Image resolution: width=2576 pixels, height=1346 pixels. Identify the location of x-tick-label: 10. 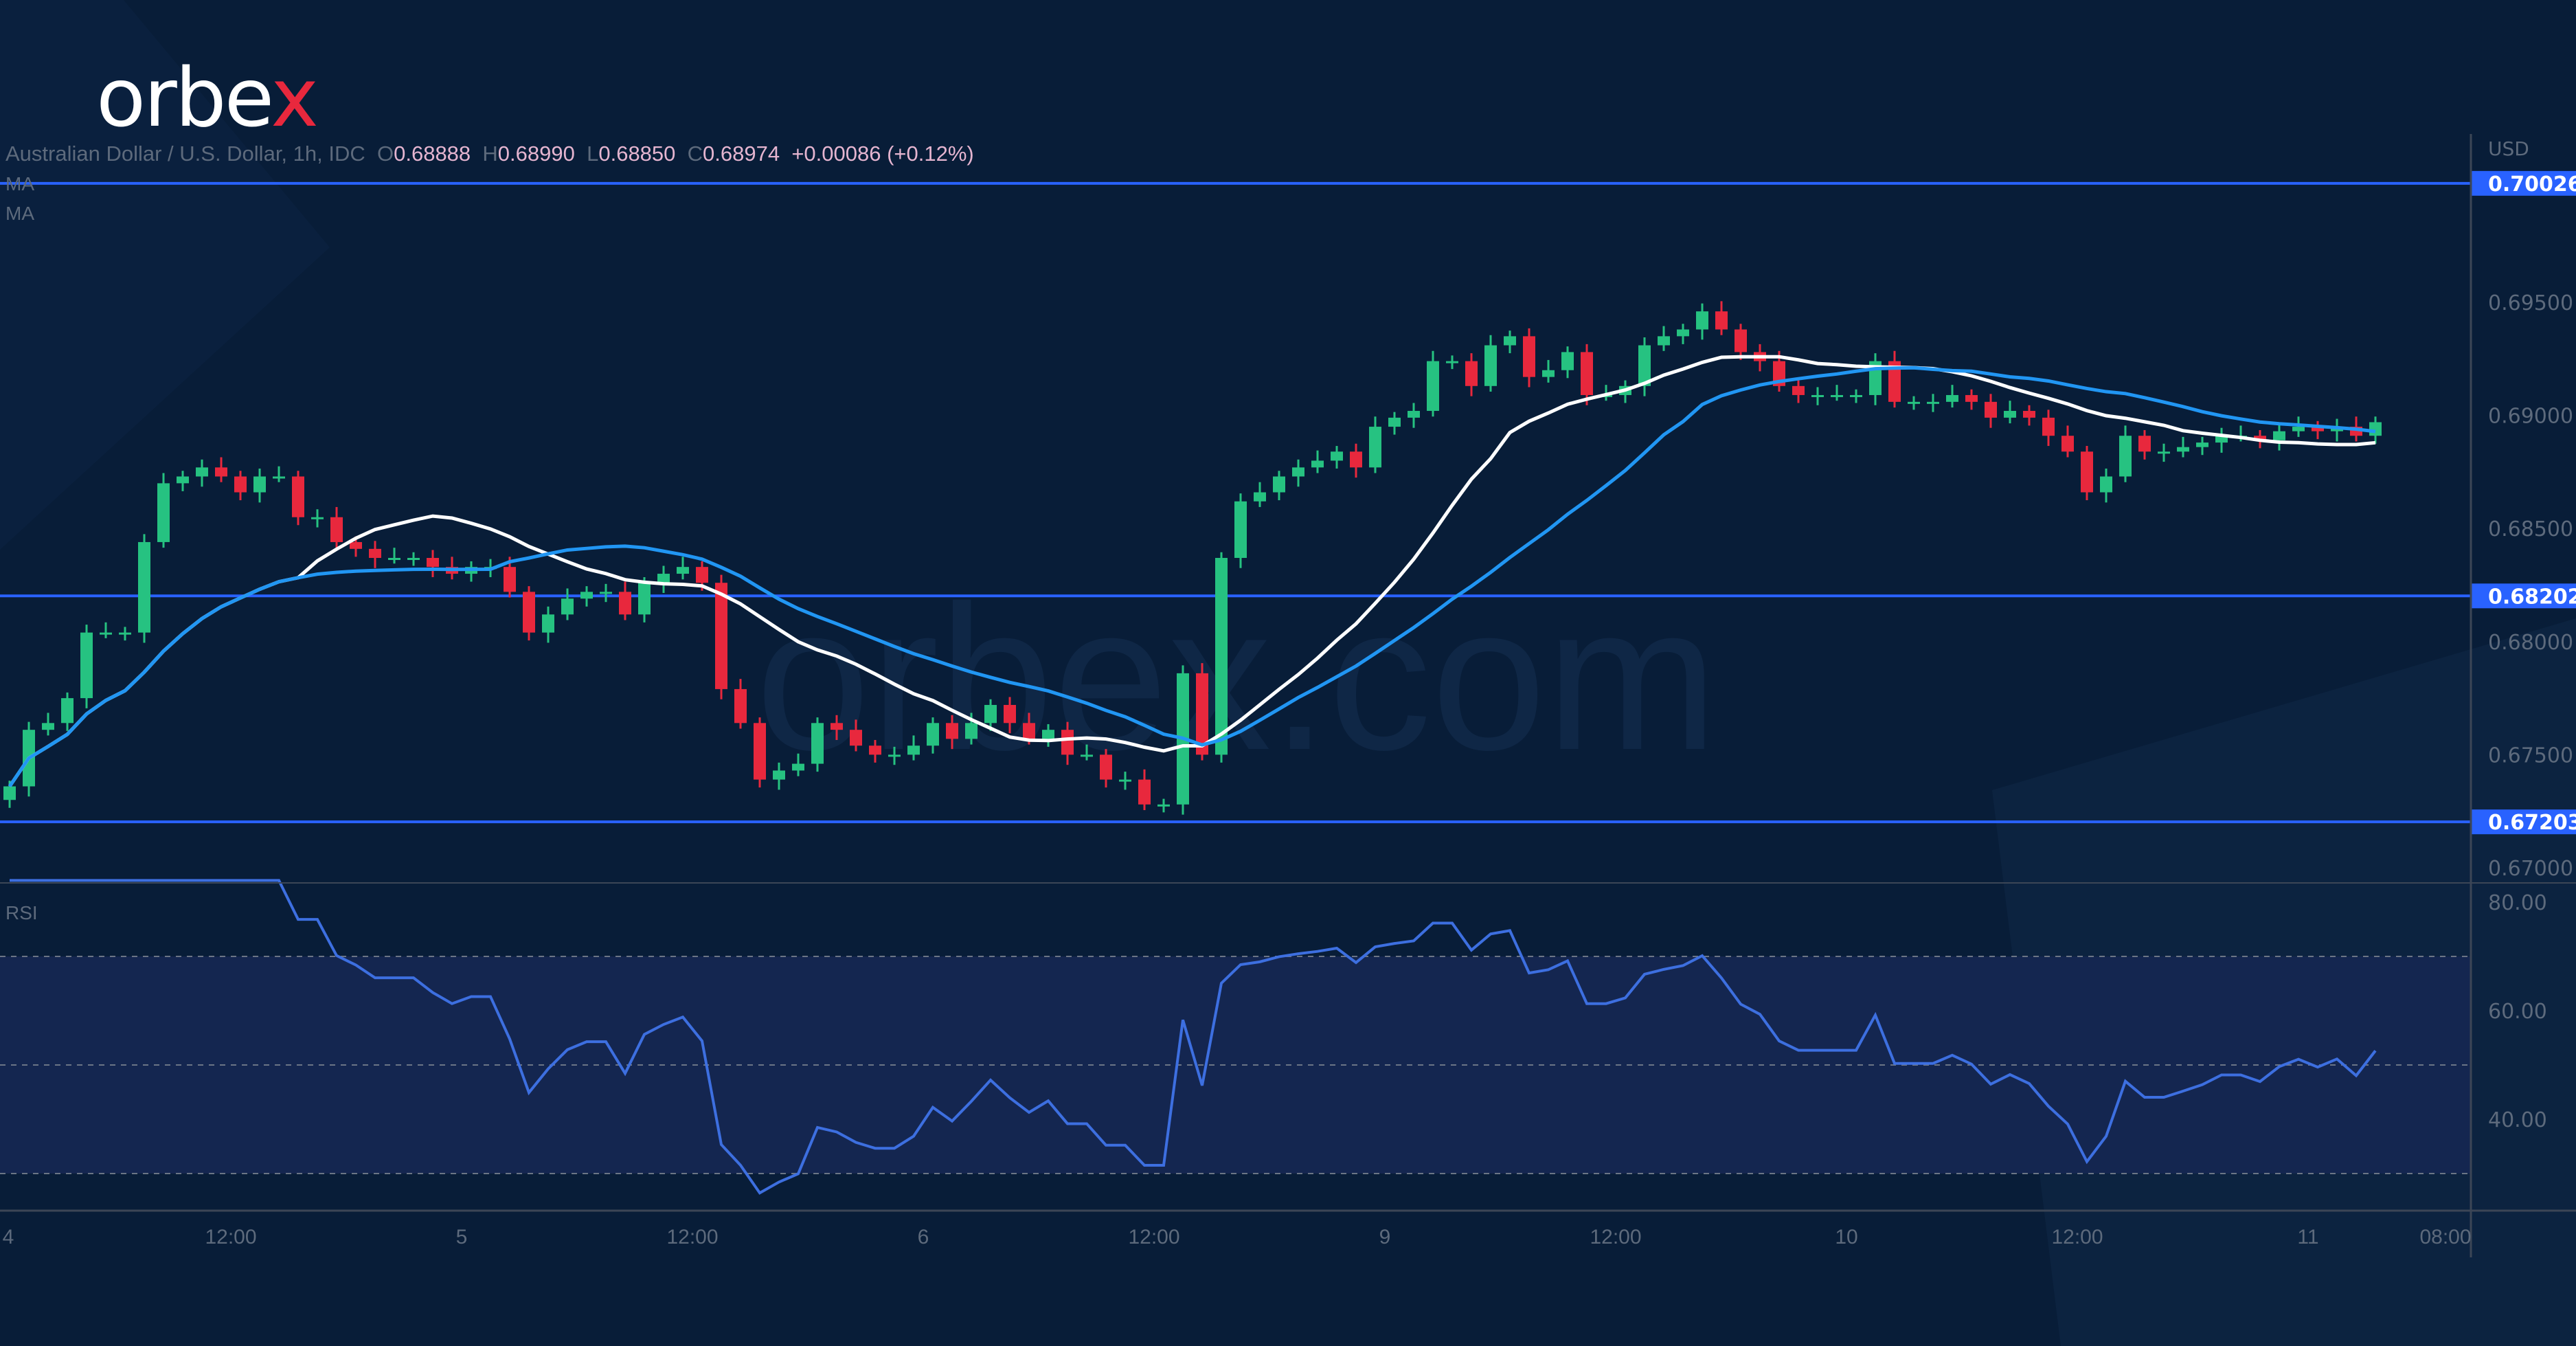
(1846, 1237).